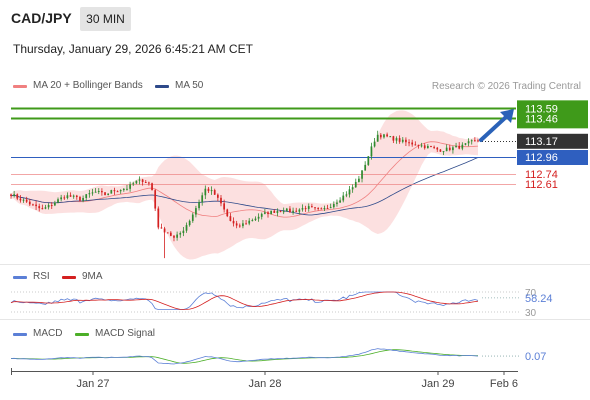 Image resolution: width=590 pixels, height=400 pixels. I want to click on x-tick-label: Jan 27, so click(92, 384).